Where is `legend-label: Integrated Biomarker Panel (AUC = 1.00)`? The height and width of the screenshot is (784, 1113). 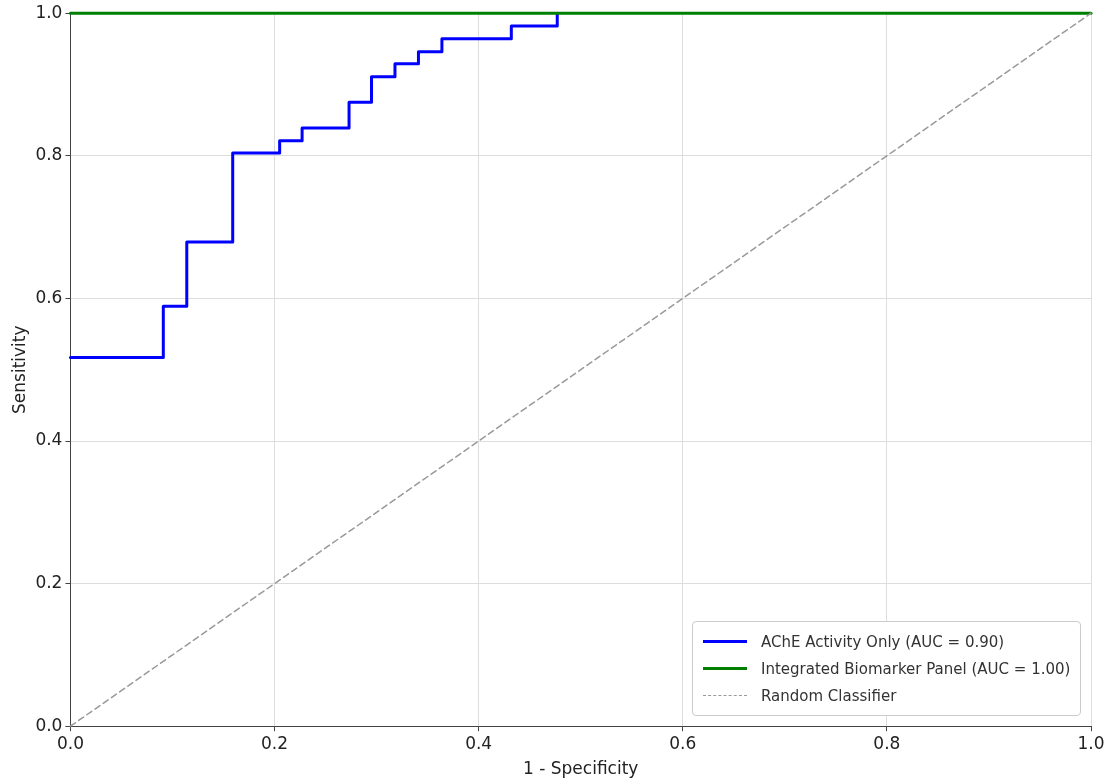 legend-label: Integrated Biomarker Panel (AUC = 1.00) is located at coordinates (916, 668).